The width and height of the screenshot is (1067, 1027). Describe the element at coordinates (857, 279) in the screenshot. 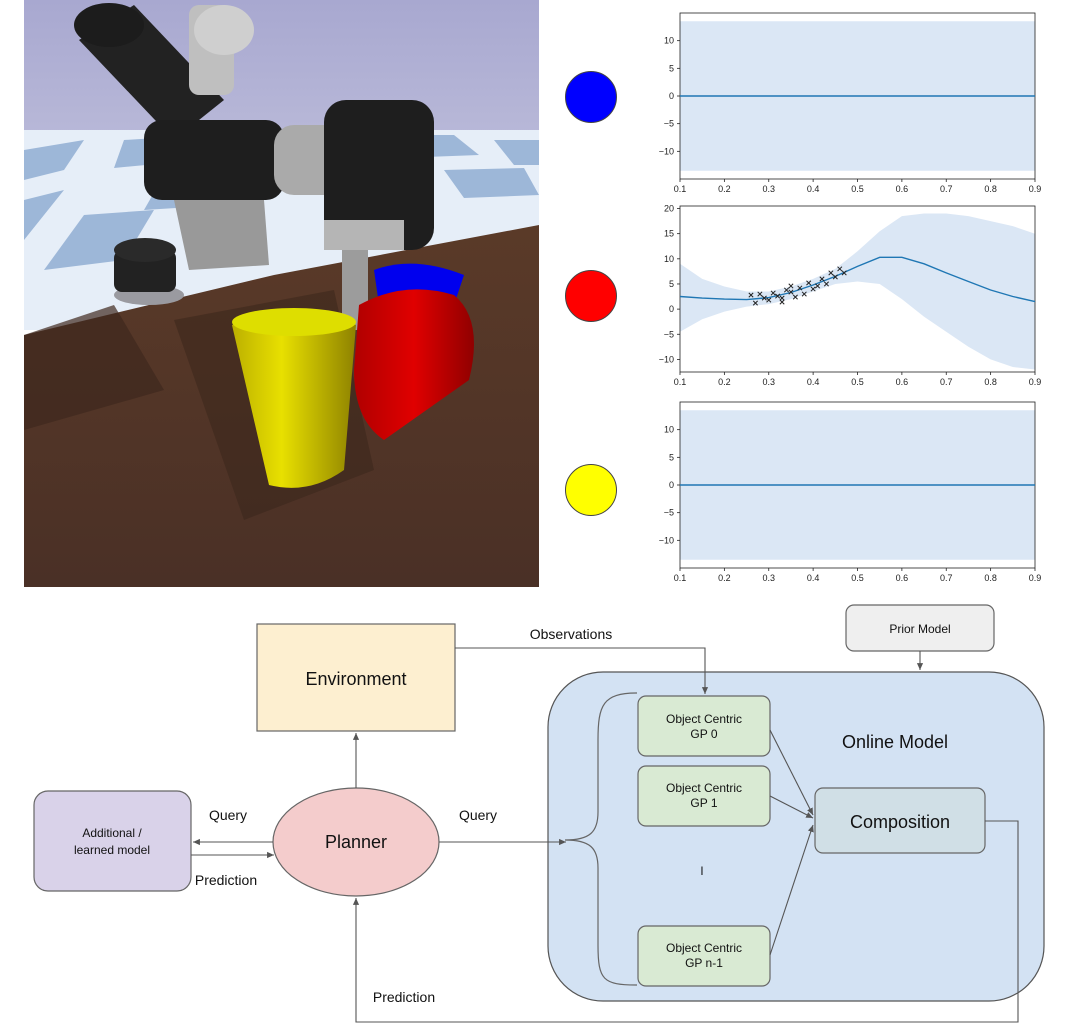

I see `mean-line` at that location.